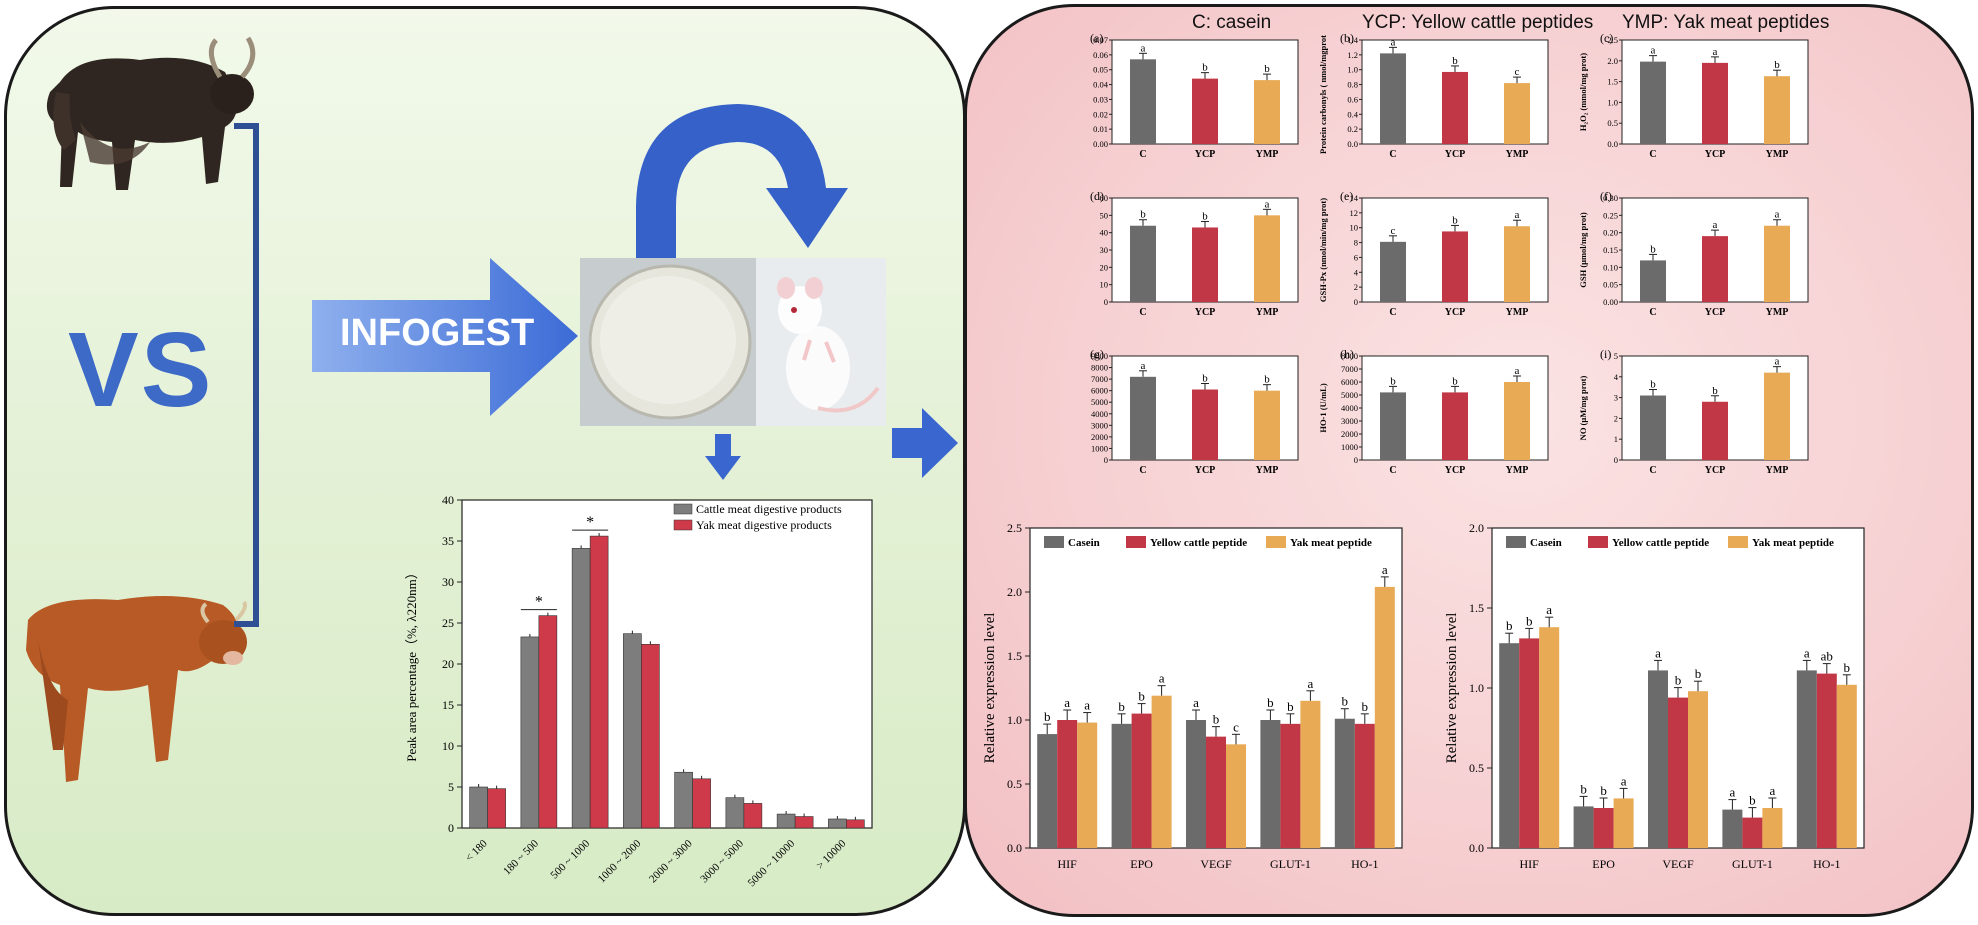 The image size is (1978, 925). What do you see at coordinates (246, 375) in the screenshot?
I see `comparison-bracket` at bounding box center [246, 375].